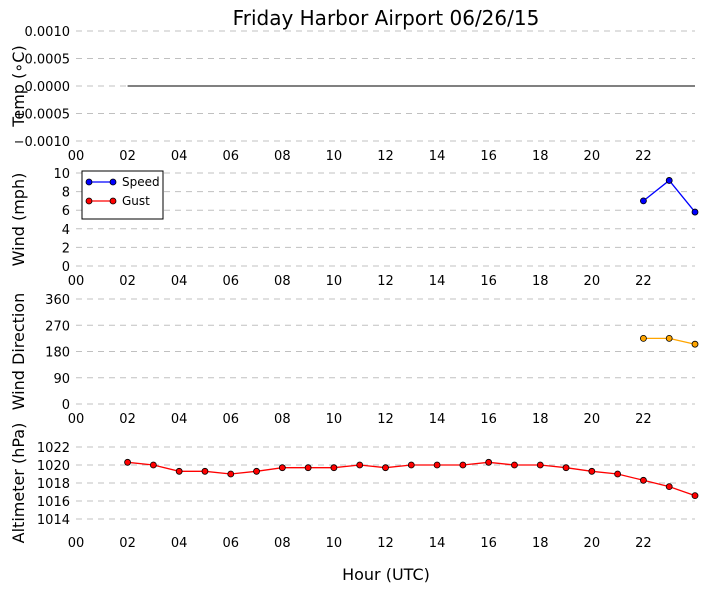  What do you see at coordinates (57, 353) in the screenshot?
I see `y-tick-label: 180` at bounding box center [57, 353].